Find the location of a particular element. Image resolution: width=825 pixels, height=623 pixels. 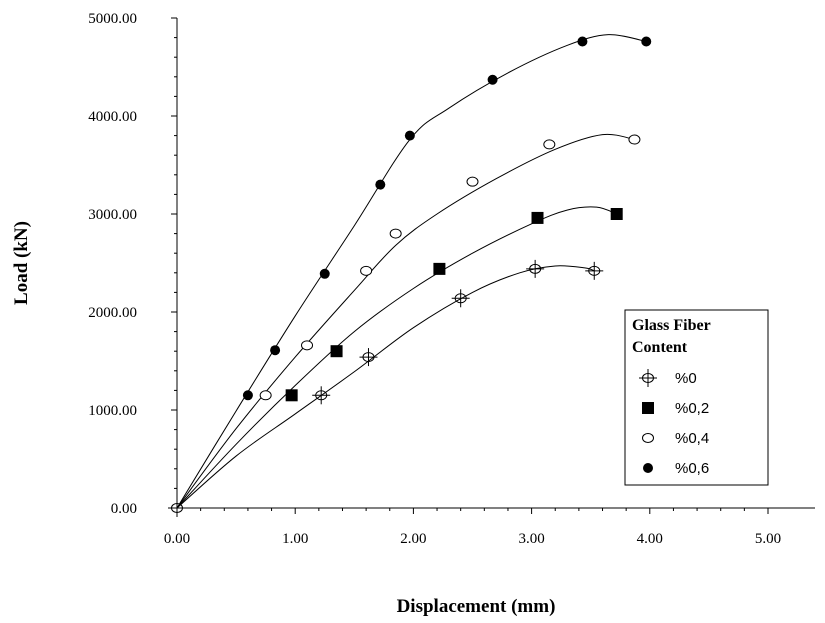

legend-title-line2: Content is located at coordinates (660, 347).